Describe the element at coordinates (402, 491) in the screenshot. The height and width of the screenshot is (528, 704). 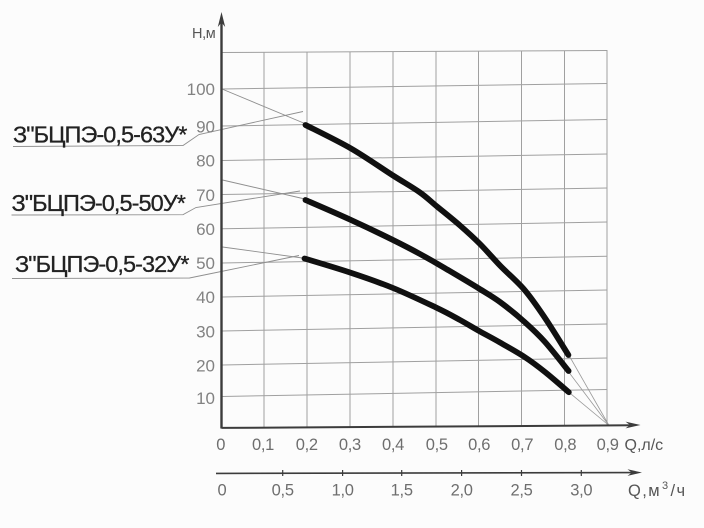
I see `svg-text: 1,5` at that location.